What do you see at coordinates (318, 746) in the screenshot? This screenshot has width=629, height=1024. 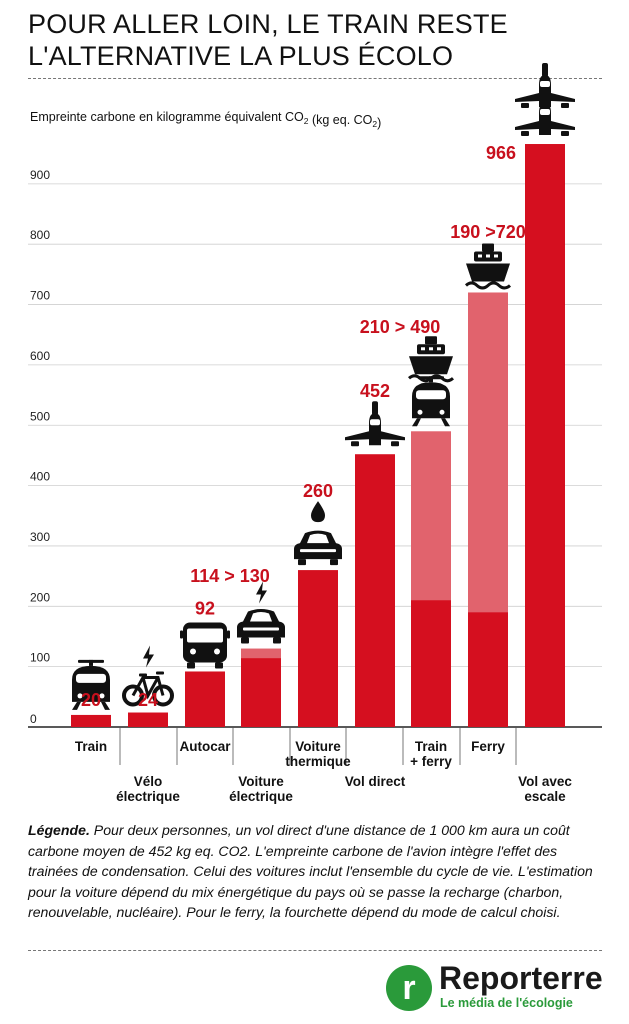 I see `category-label-4: Voiture` at bounding box center [318, 746].